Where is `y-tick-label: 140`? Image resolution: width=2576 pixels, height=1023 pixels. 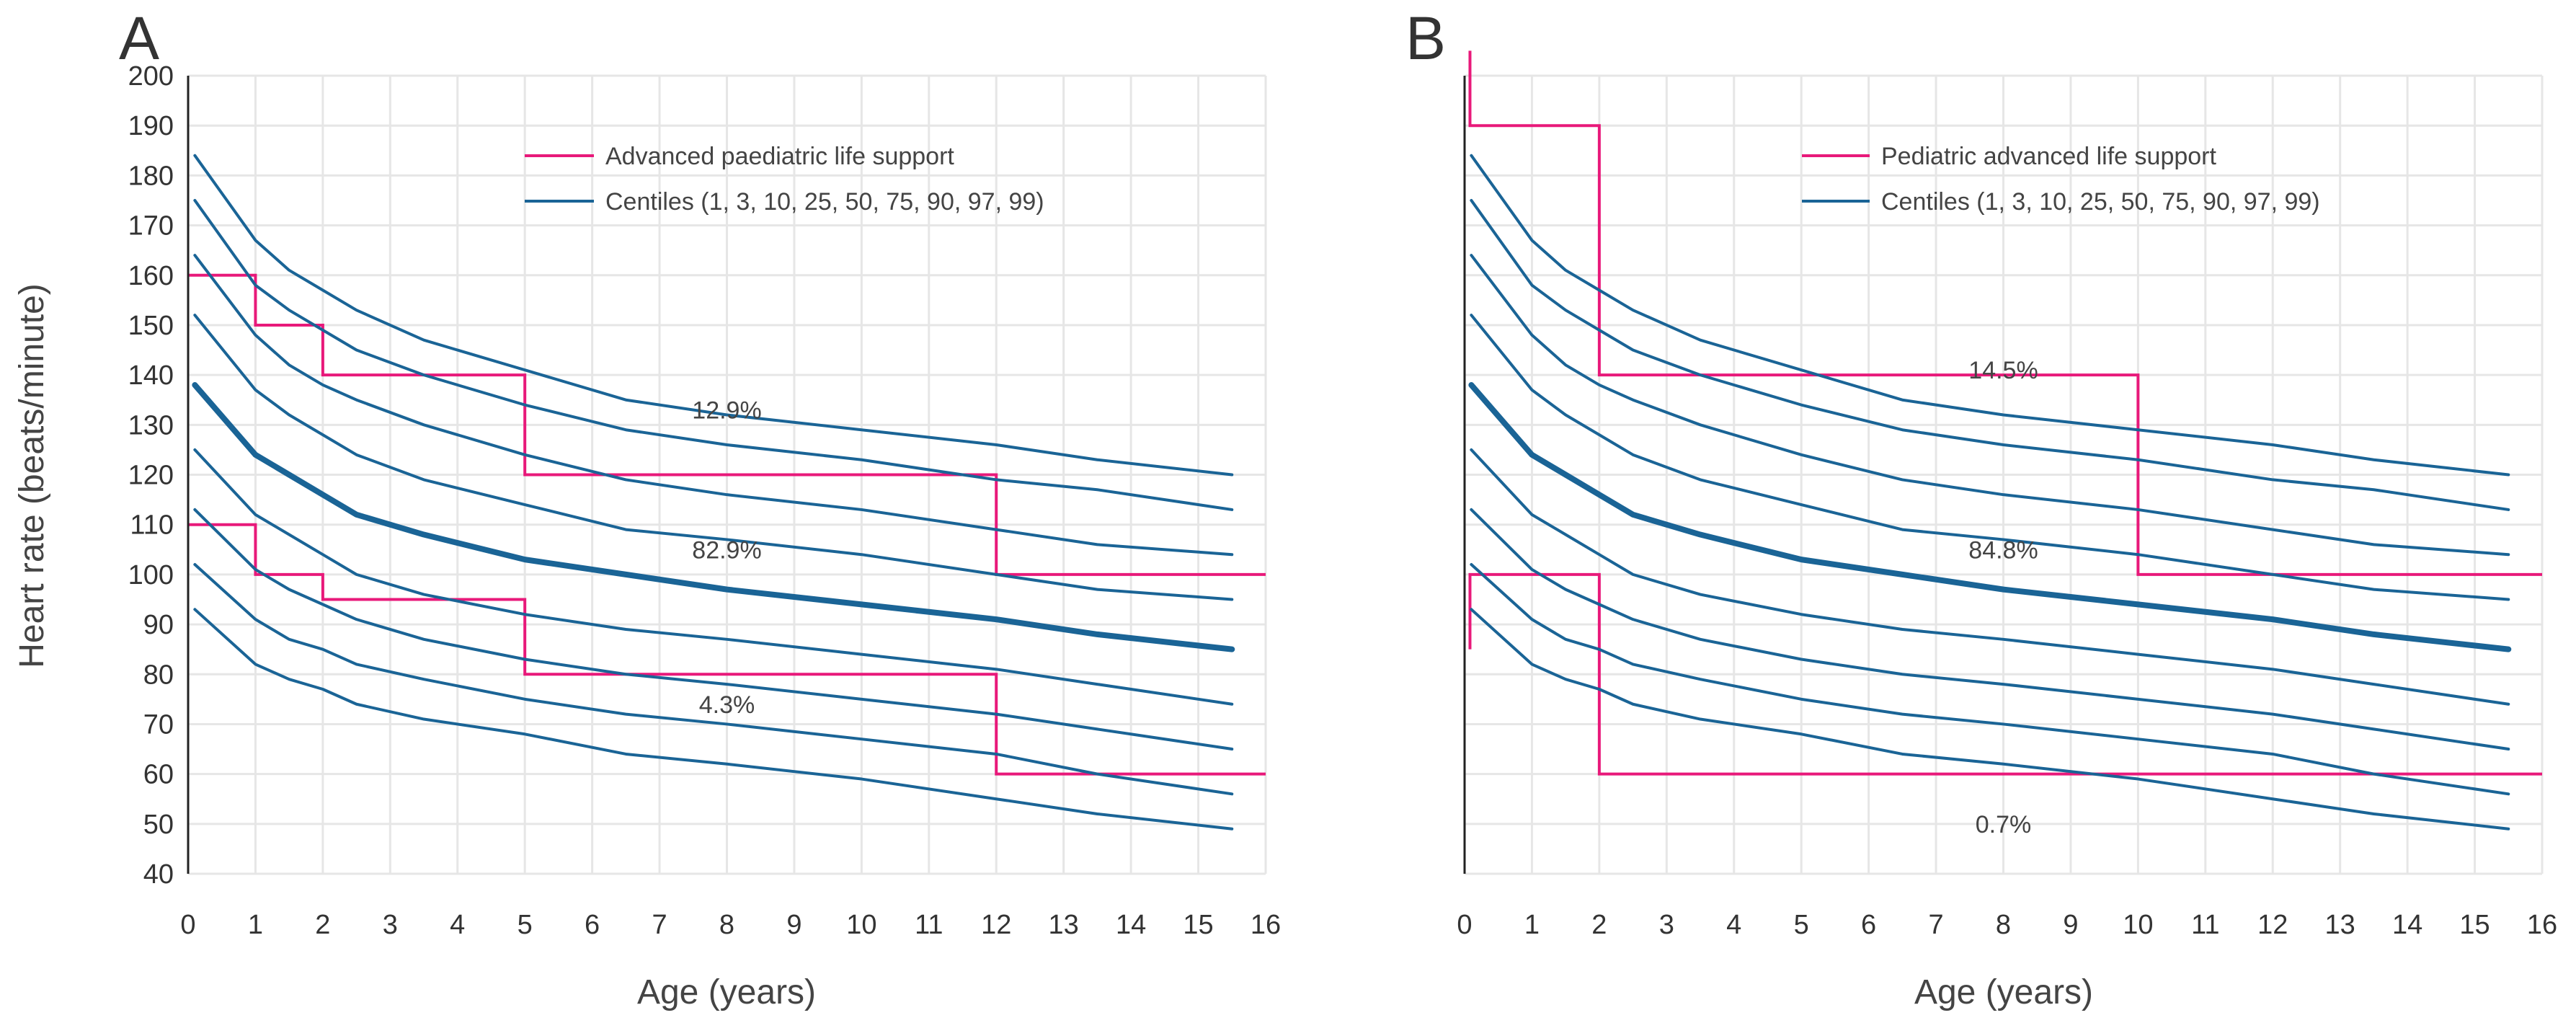
y-tick-label: 140 is located at coordinates (151, 375).